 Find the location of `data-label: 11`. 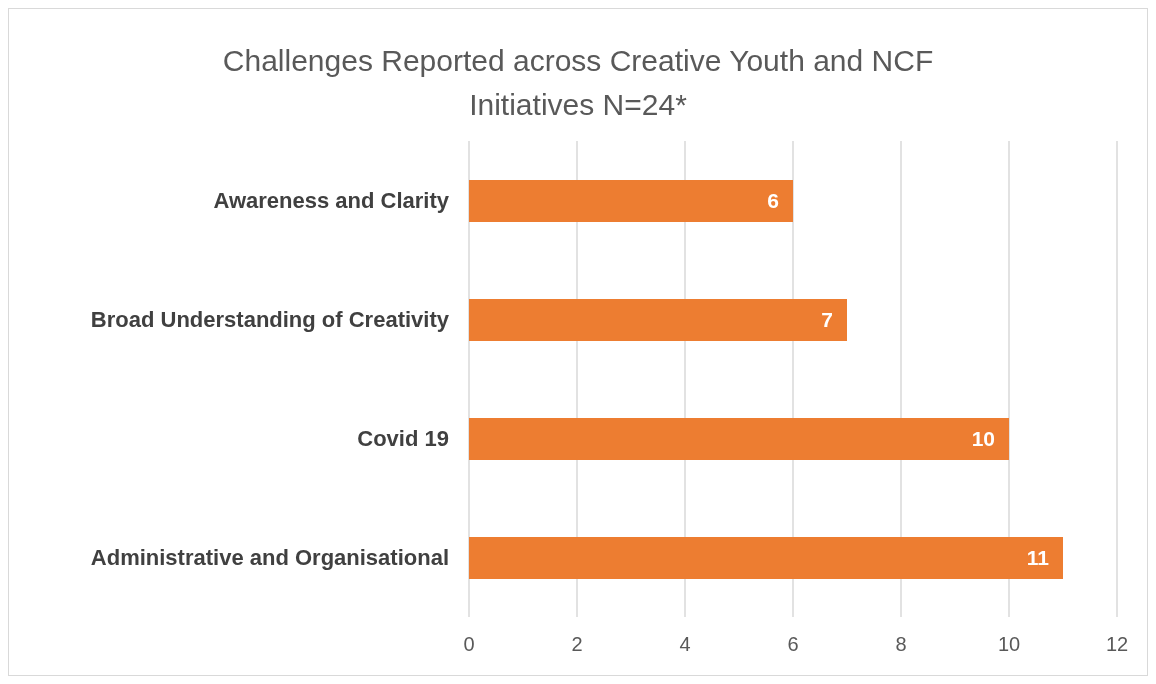

data-label: 11 is located at coordinates (1038, 558).